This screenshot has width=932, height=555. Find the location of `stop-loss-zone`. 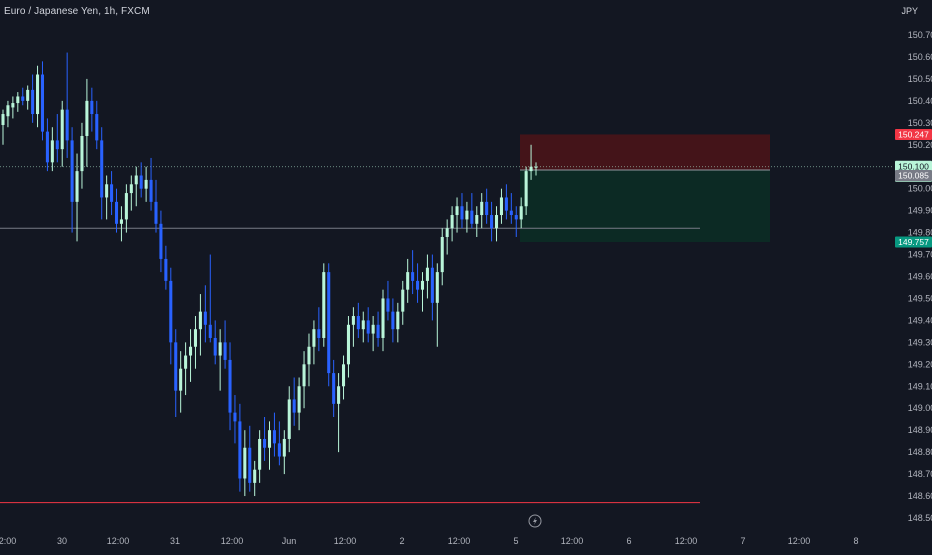

stop-loss-zone is located at coordinates (645, 152).